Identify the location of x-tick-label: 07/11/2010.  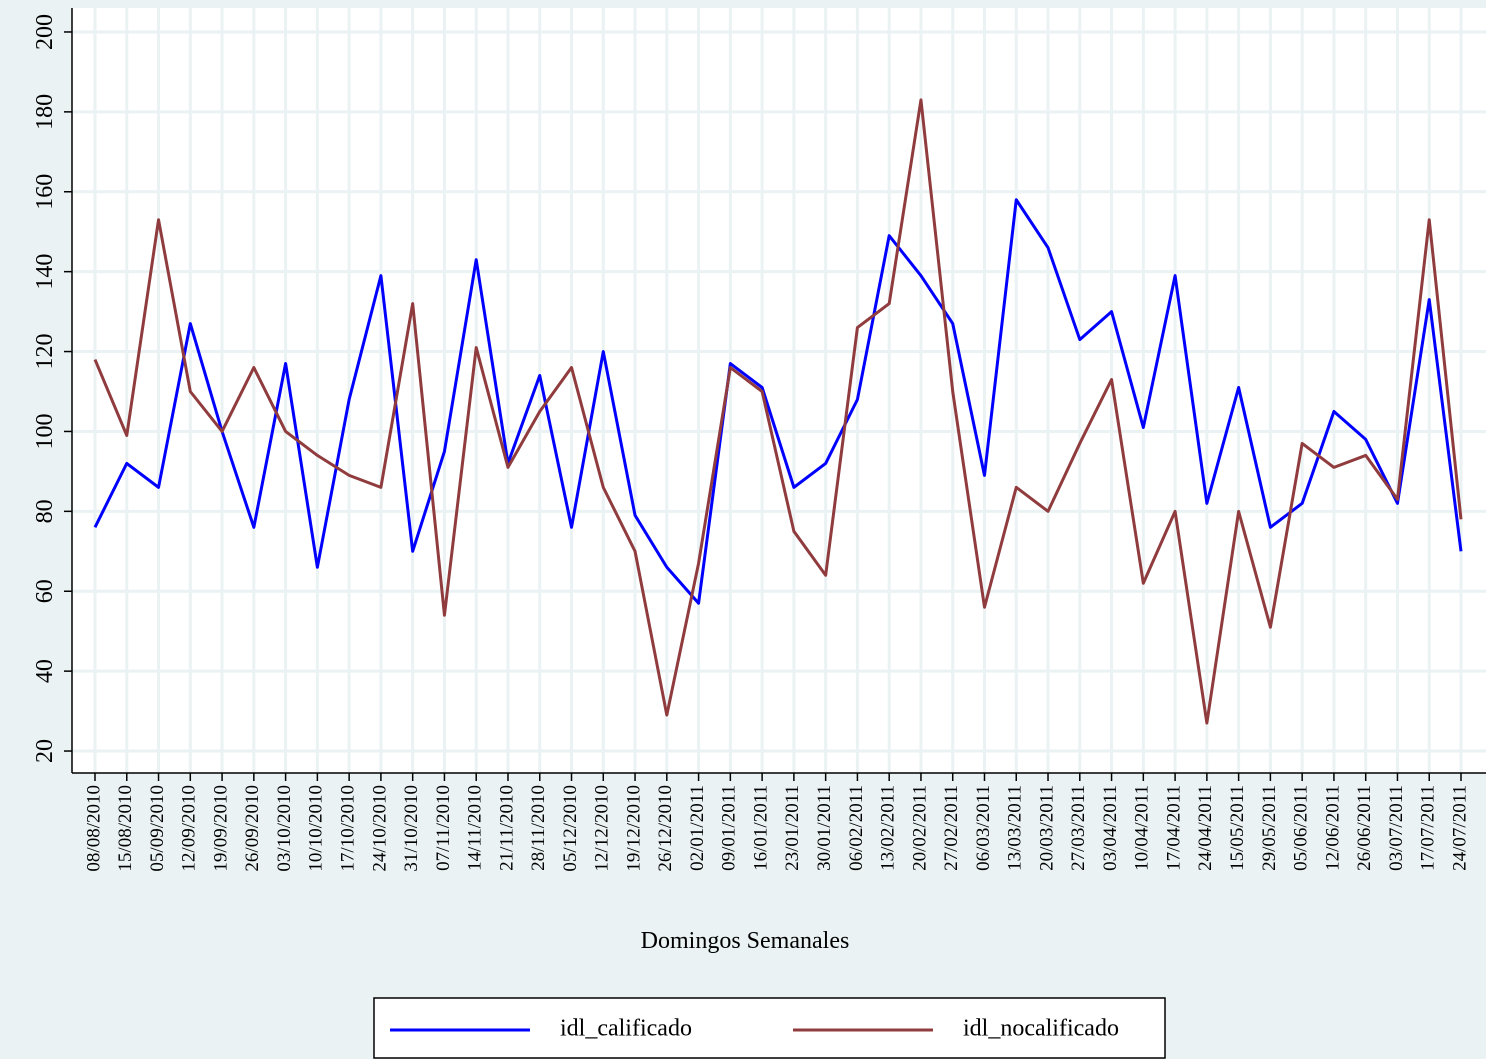
(443, 828).